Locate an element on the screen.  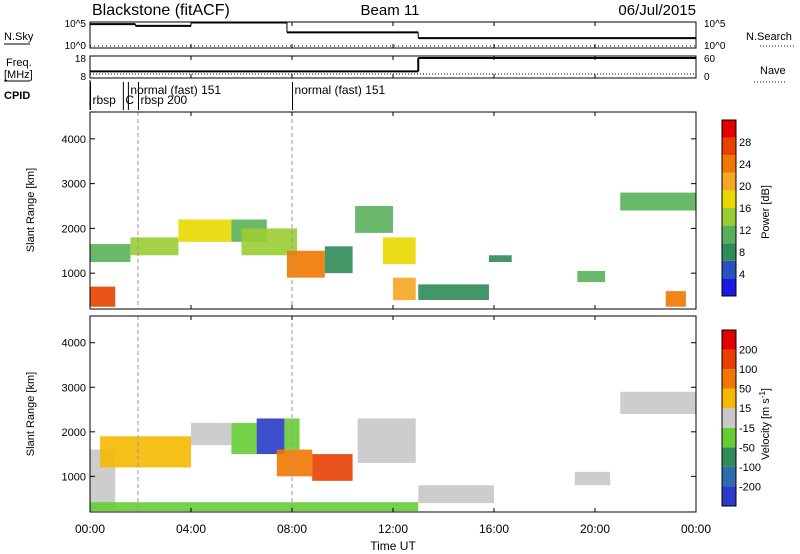
freq-panel: Freq. [MHz] 18 8 60 0 Nave is located at coordinates (395, 68).